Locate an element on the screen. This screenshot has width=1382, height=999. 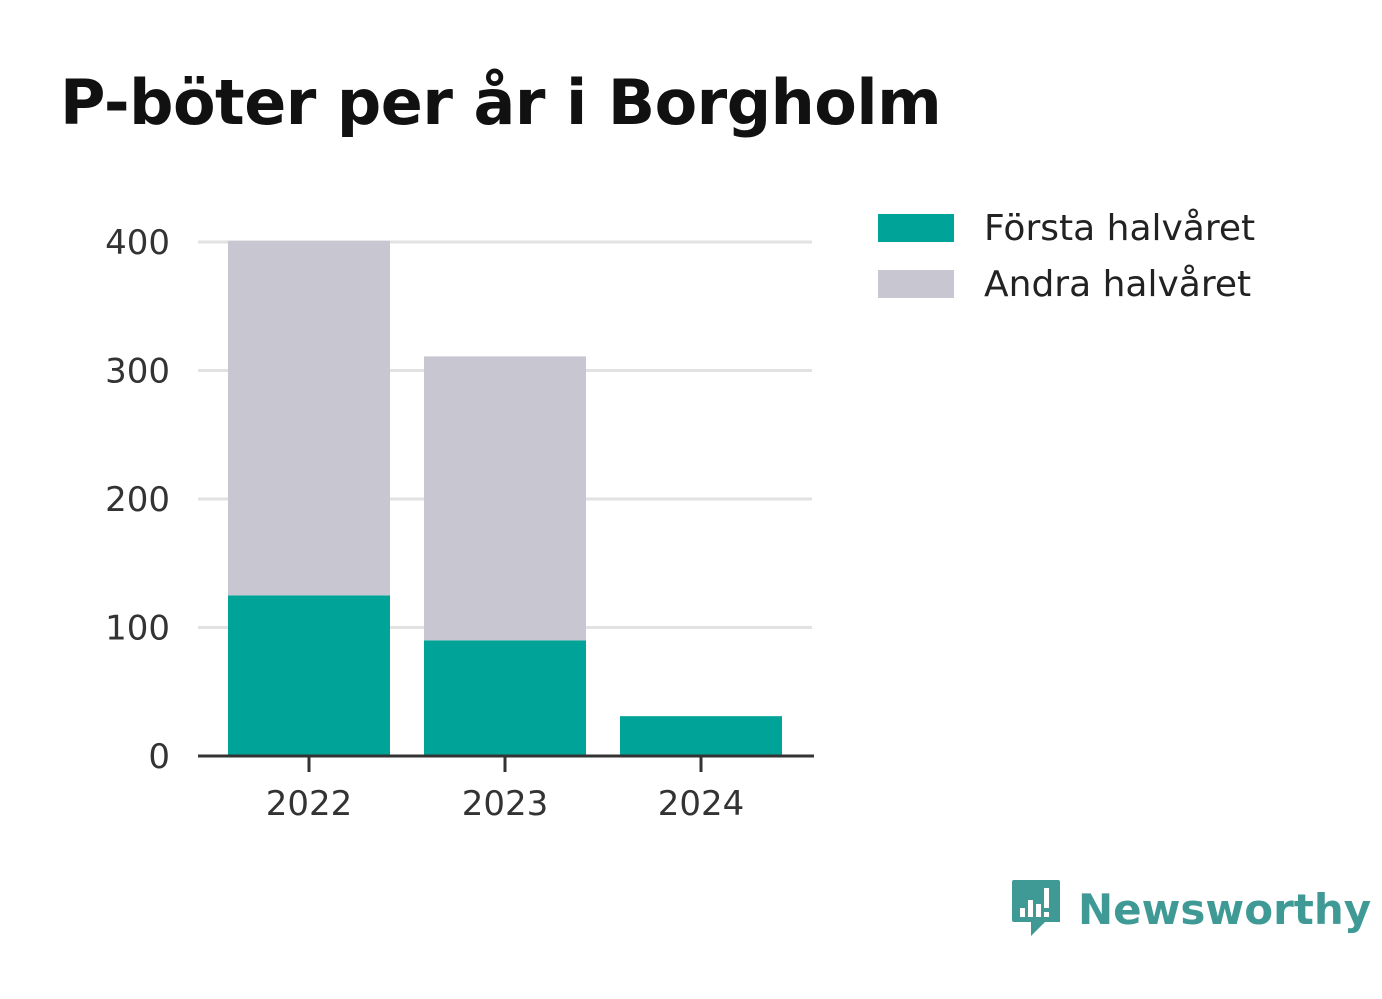
x-tick-label: 2023 is located at coordinates (505, 804).